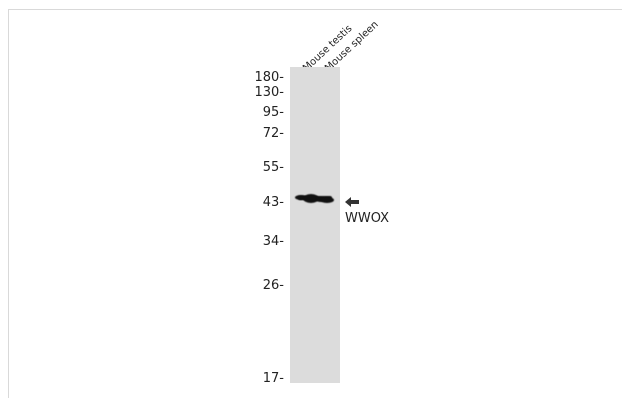 The image size is (622, 398). I want to click on target-protein-label: WWOX, so click(367, 218).